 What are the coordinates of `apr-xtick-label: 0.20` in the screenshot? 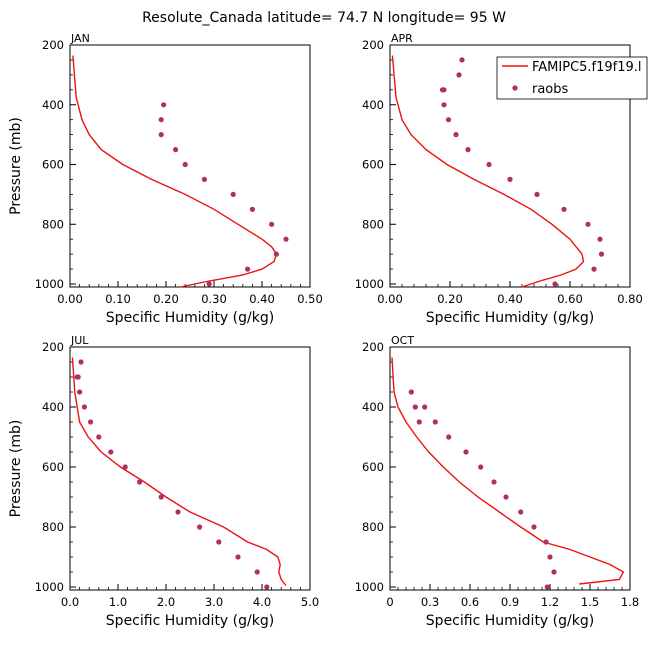 It's located at (450, 299).